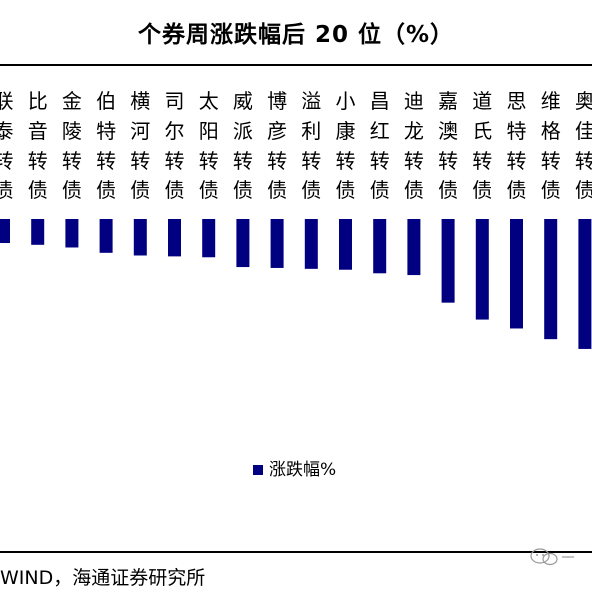 The image size is (592, 593). What do you see at coordinates (103, 578) in the screenshot?
I see `source-note: WIND，海通证券研究所` at bounding box center [103, 578].